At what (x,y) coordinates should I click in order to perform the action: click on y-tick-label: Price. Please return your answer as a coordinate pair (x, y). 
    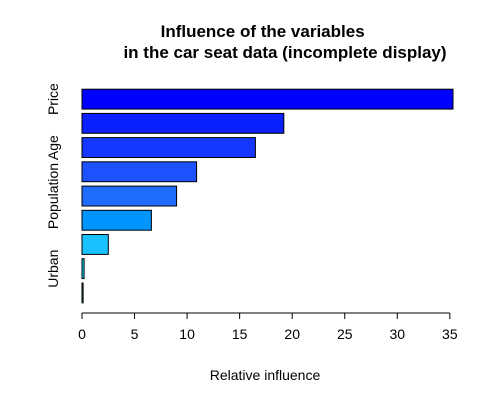
    Looking at the image, I should click on (53, 99).